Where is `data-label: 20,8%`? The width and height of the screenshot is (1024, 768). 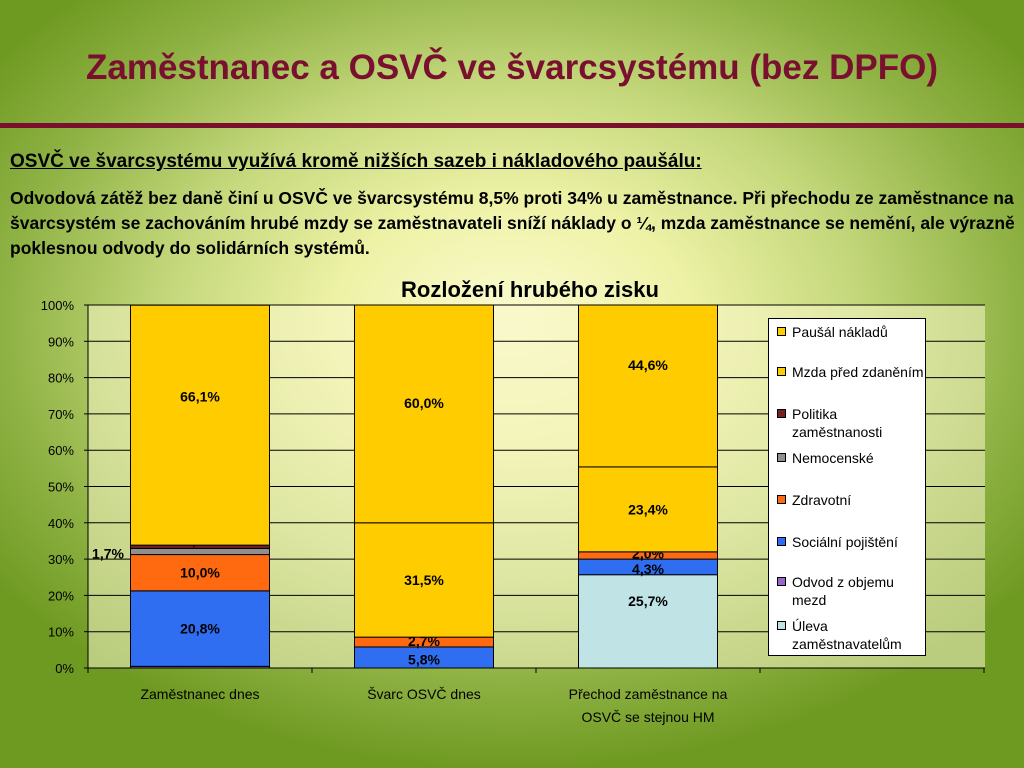
data-label: 20,8% is located at coordinates (200, 629).